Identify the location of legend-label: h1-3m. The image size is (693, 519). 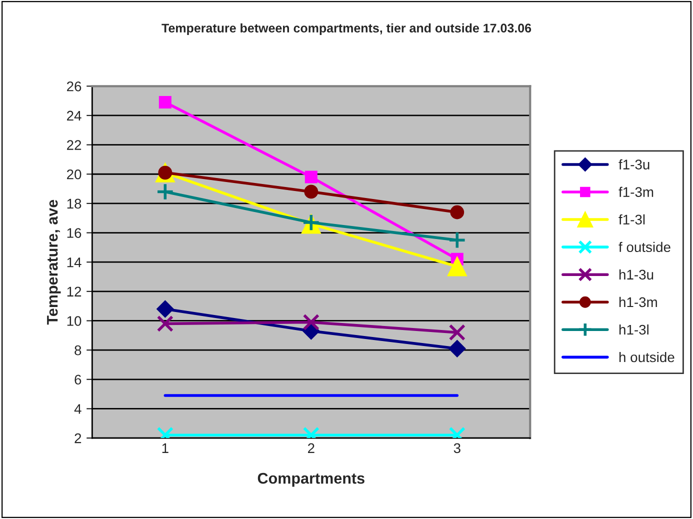
(638, 302).